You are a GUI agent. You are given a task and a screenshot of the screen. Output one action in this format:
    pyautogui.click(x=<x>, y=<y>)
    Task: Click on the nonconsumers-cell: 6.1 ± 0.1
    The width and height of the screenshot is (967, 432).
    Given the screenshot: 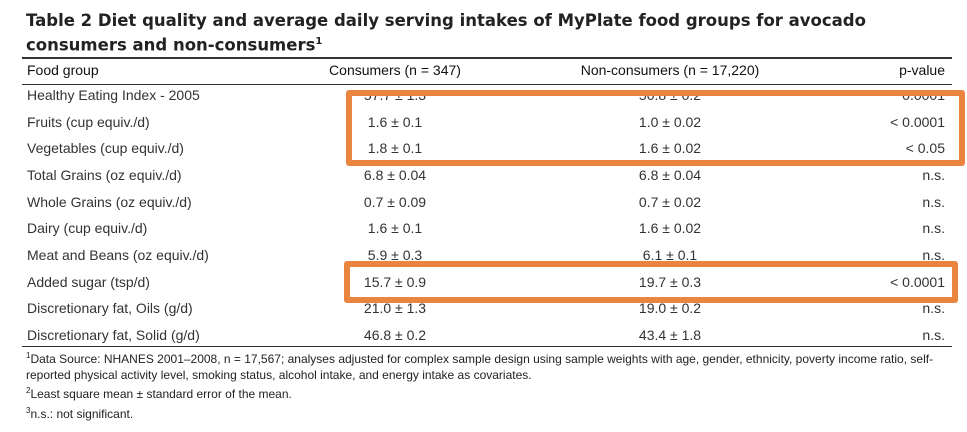 What is the action you would take?
    pyautogui.click(x=670, y=255)
    